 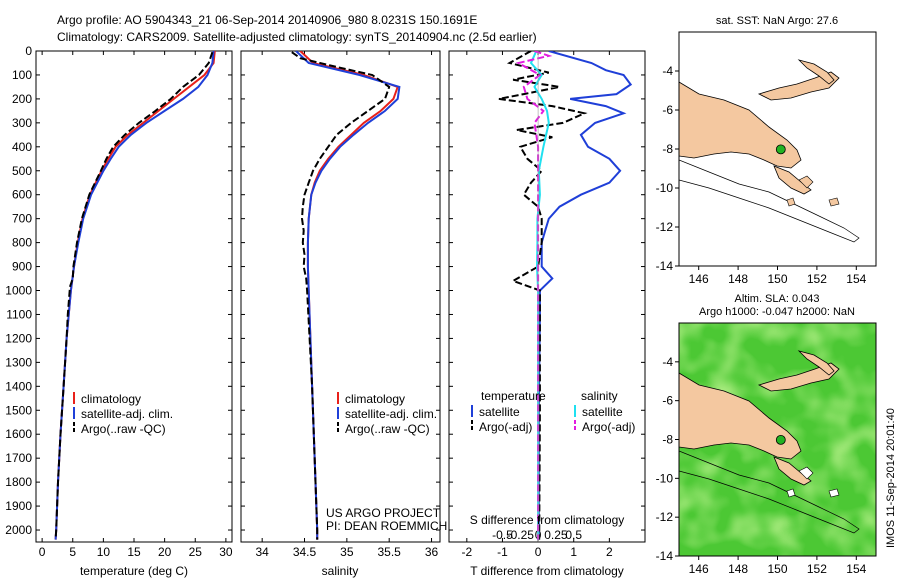 I want to click on x-tick-label: 34, so click(x=262, y=552).